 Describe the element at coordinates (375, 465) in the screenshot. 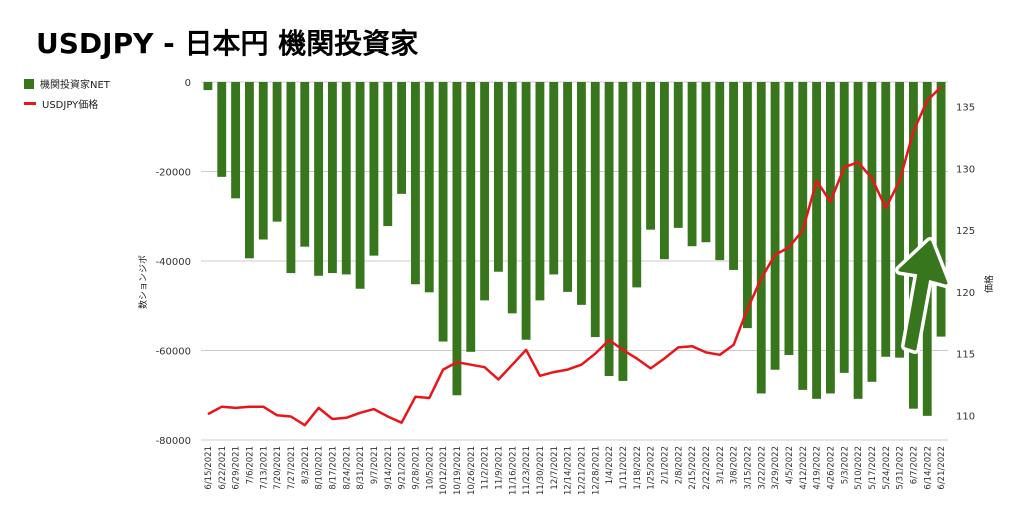

I see `x-tick-label: 9/7/2021` at that location.